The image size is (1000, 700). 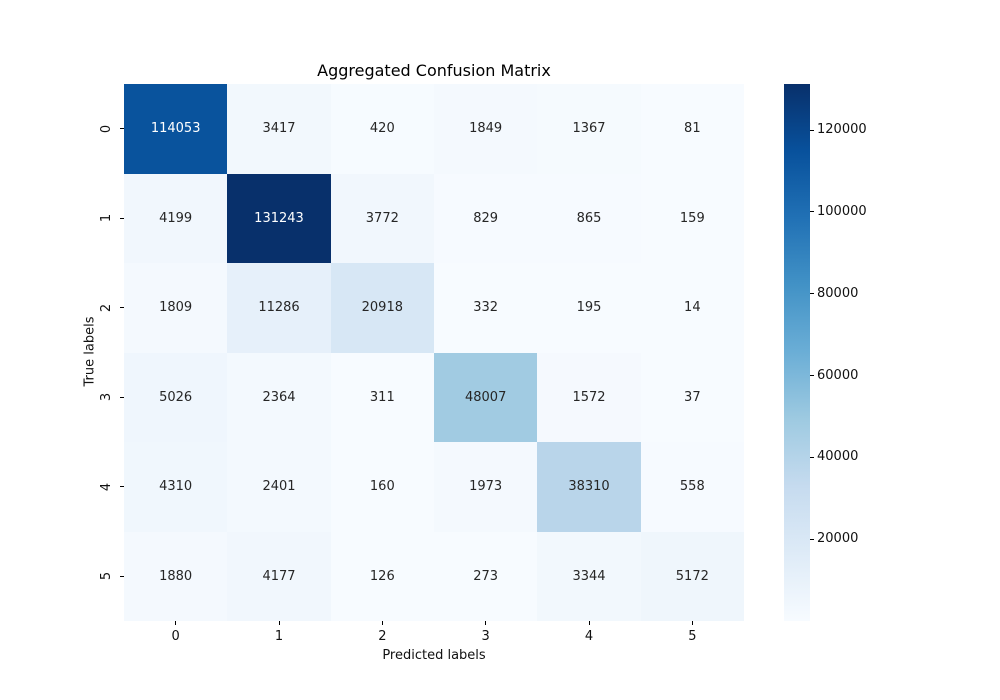 I want to click on y-tick-label: 0, so click(x=106, y=128).